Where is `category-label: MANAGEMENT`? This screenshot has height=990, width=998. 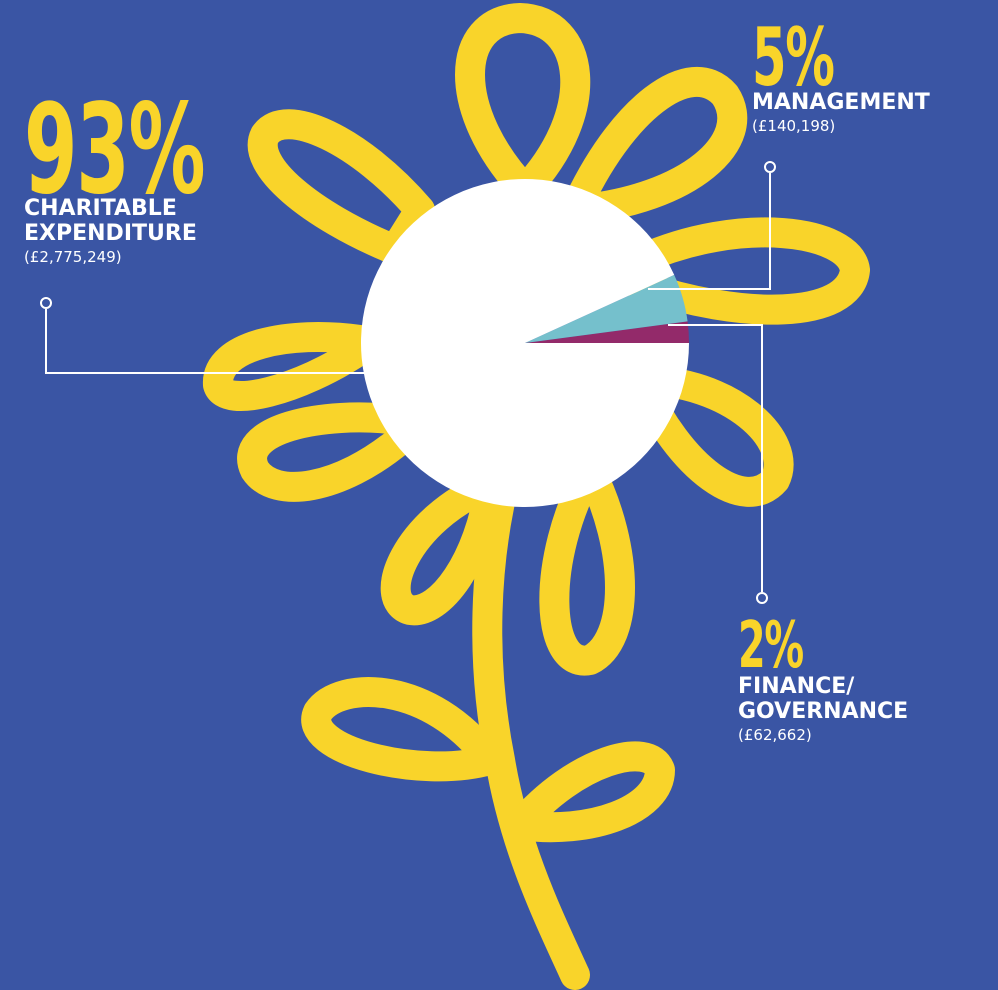 category-label: MANAGEMENT is located at coordinates (841, 102).